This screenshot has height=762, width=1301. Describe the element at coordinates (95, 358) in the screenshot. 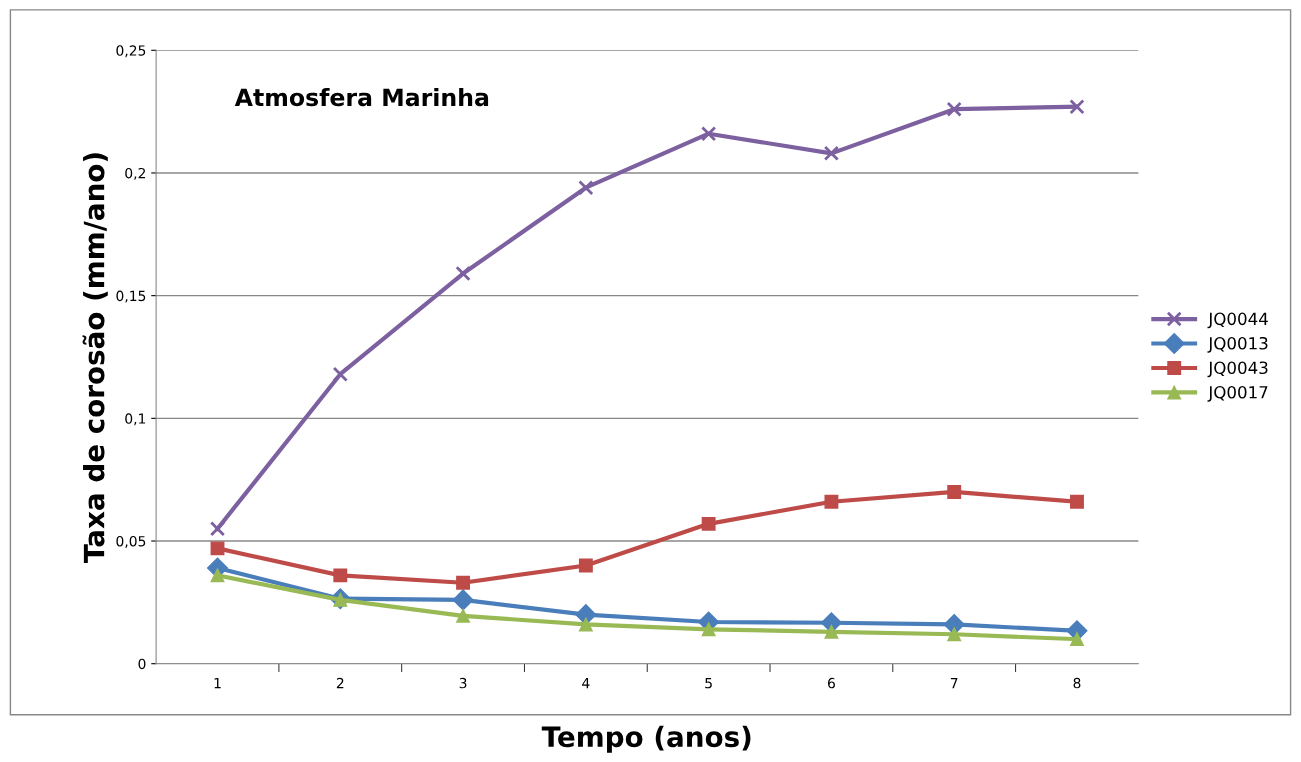

I see `y-axis-title: Taxa de corosão (mm/ano)` at that location.